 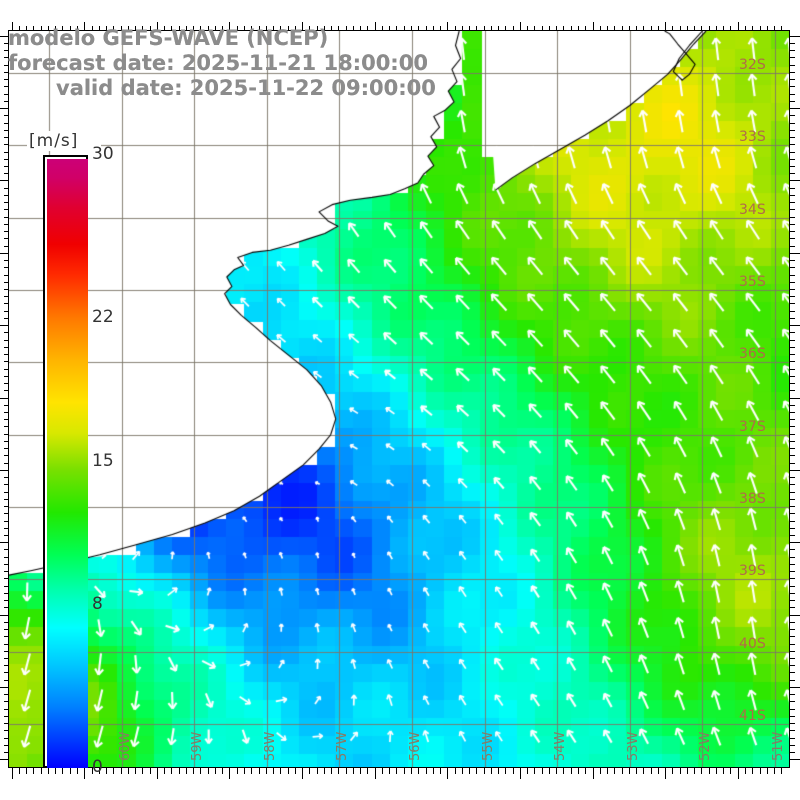 What do you see at coordinates (752, 282) in the screenshot?
I see `latitude-label: 35S` at bounding box center [752, 282].